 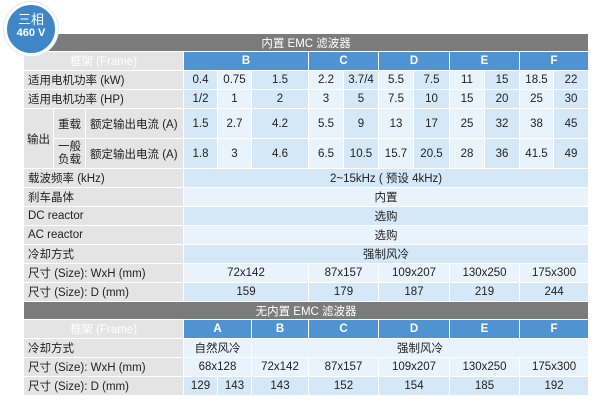 I want to click on row-label: 尺寸 (Size): WxH (mm), so click(x=103, y=273).